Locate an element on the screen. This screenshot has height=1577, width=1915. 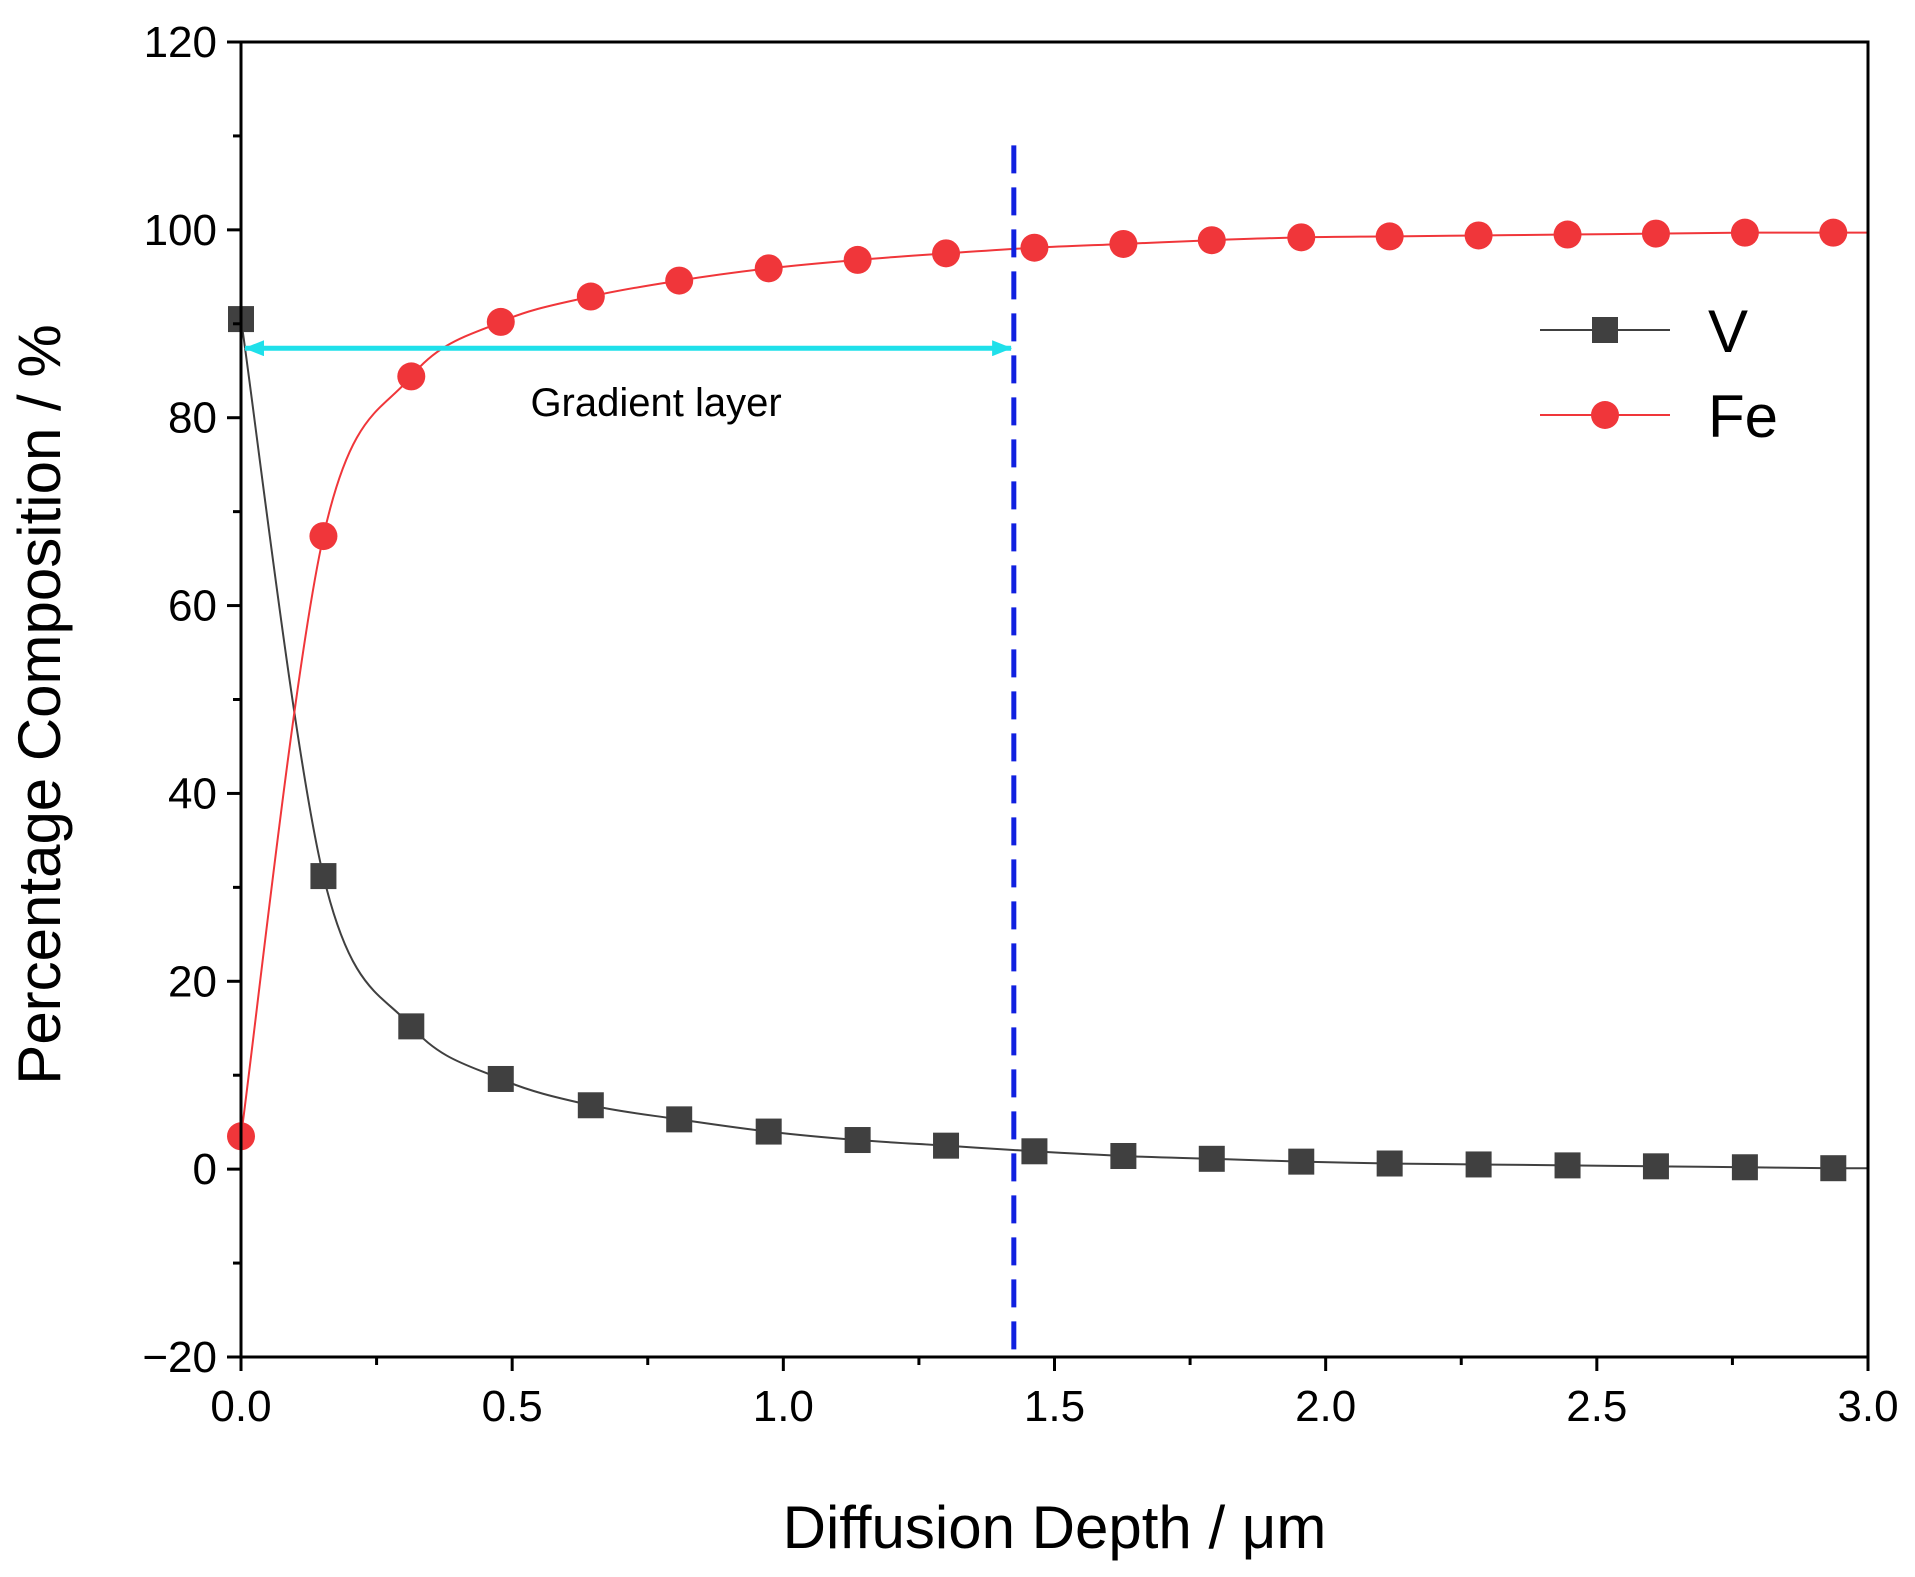
x-tick-label: 1.0 is located at coordinates (783, 1406).